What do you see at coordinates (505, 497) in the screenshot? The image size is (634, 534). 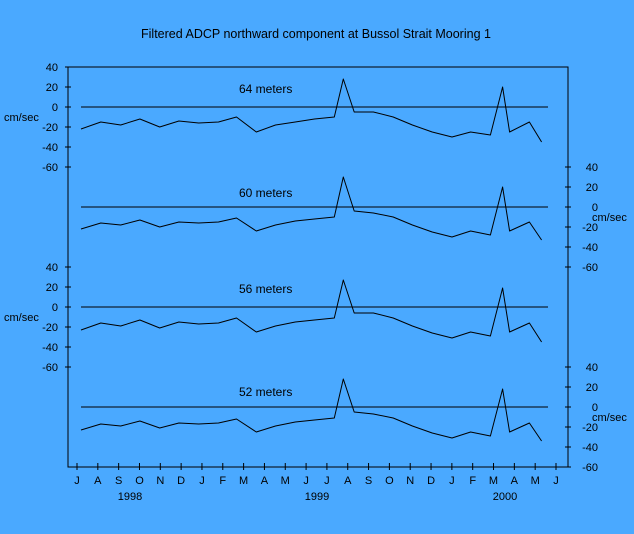 I see `year-label-2000: 2000` at bounding box center [505, 497].